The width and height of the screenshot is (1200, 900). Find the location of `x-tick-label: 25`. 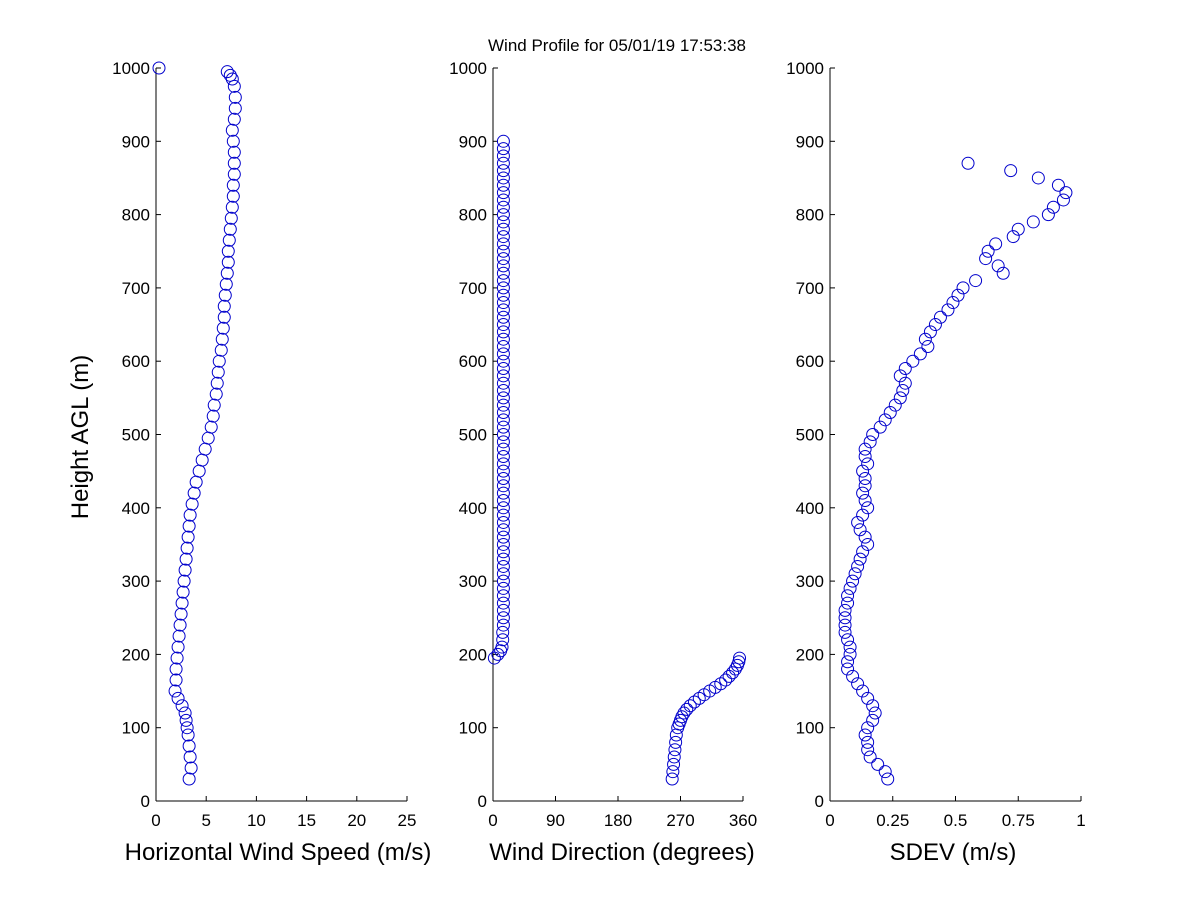

x-tick-label: 25 is located at coordinates (407, 820).